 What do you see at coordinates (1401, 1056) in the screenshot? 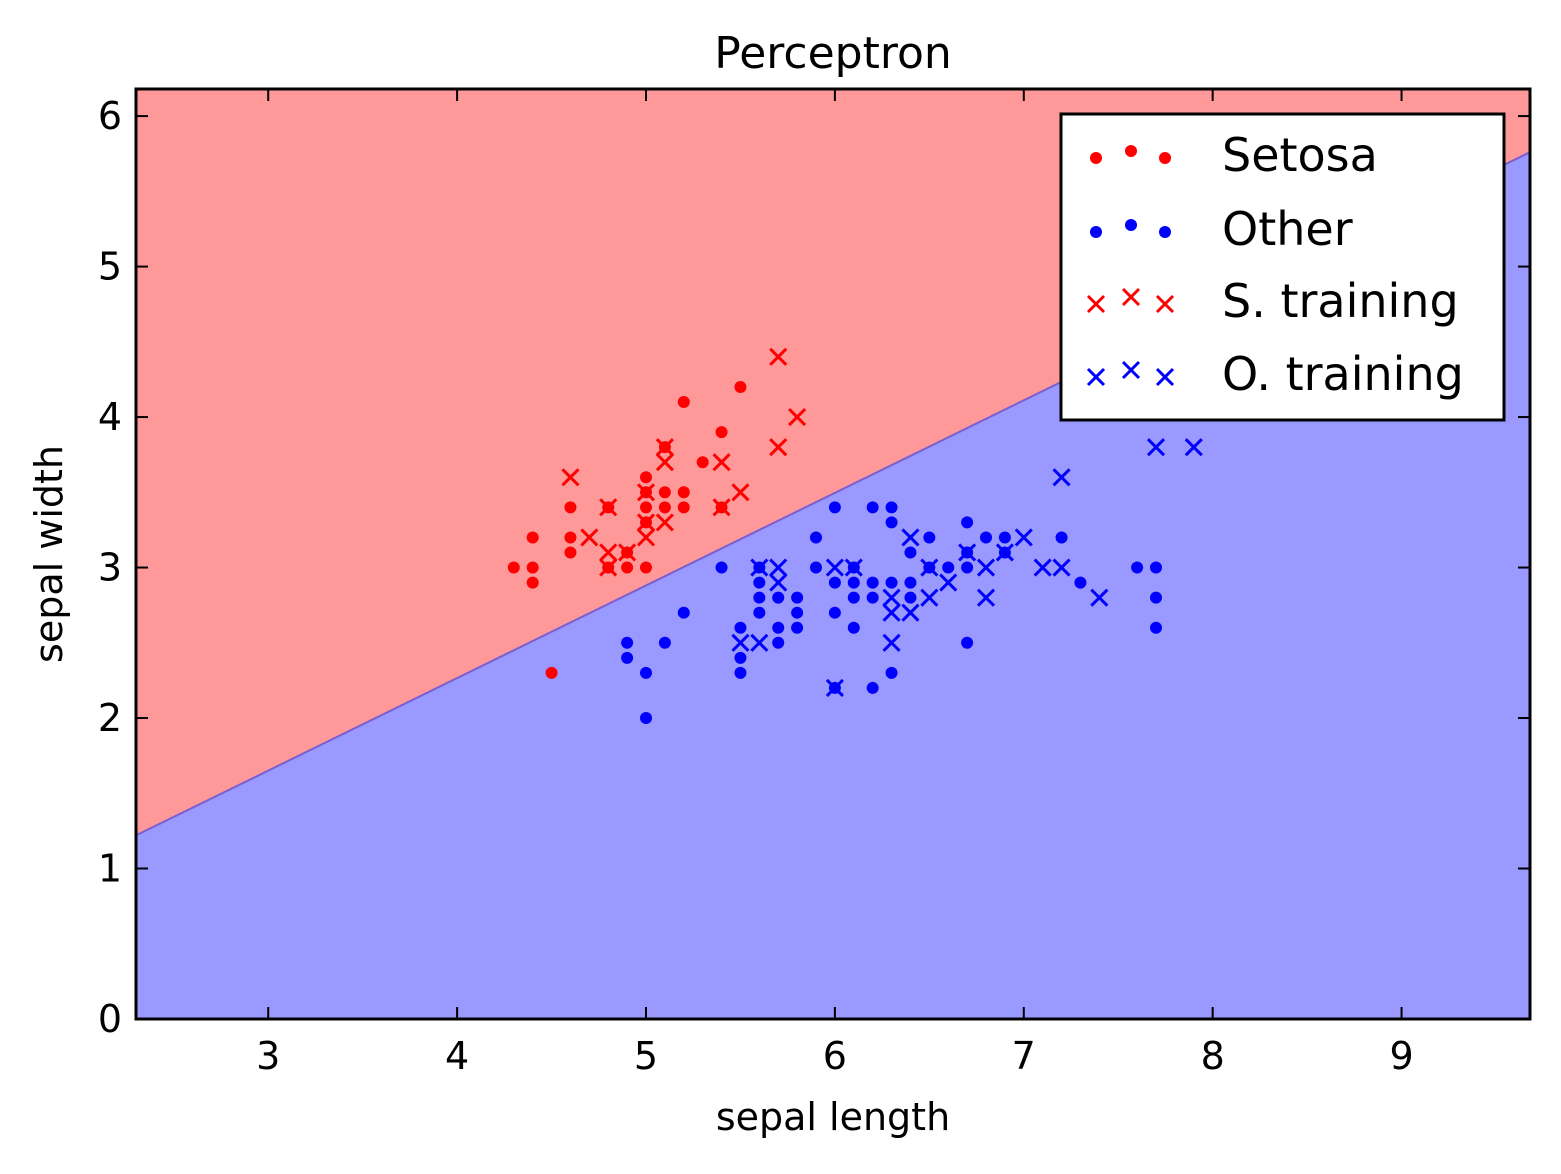
I see `x-tick-label: 9` at bounding box center [1401, 1056].